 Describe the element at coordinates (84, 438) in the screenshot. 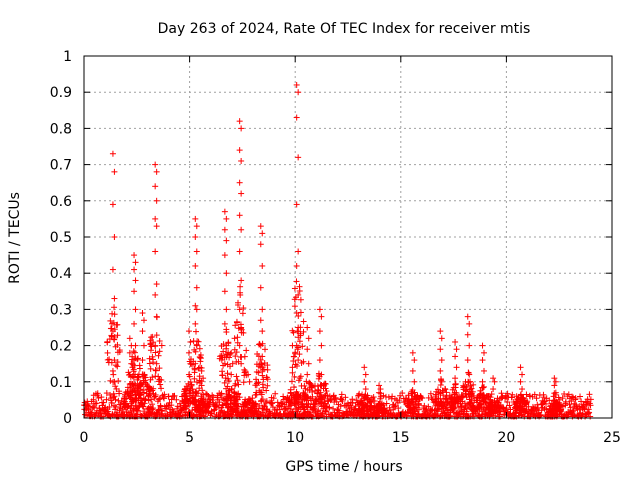

I see `x-tick-label: 0` at that location.